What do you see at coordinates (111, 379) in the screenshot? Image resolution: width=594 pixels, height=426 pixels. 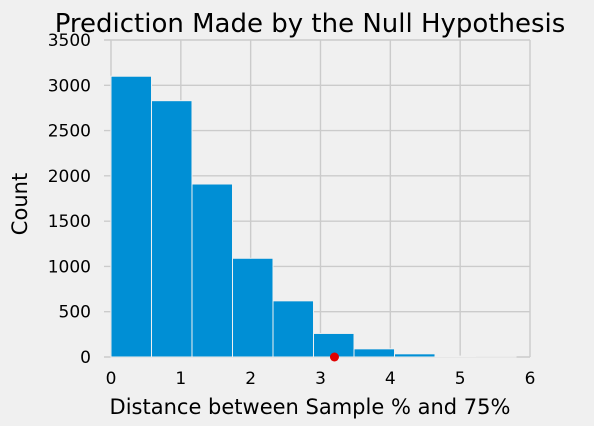 I see `x-tick-label: 0` at bounding box center [111, 379].